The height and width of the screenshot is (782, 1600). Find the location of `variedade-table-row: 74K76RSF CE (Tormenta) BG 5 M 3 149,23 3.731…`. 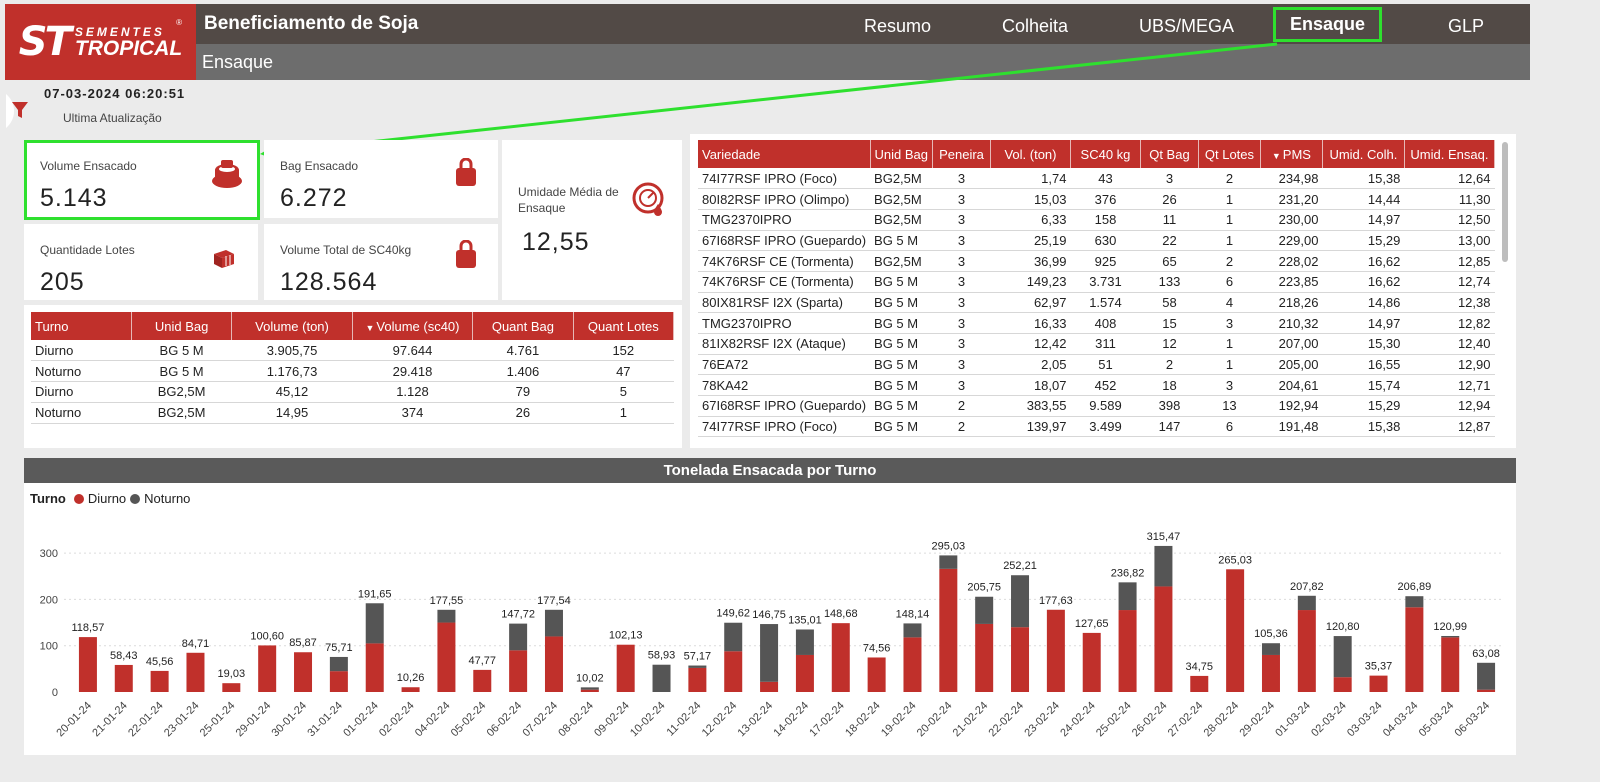

variedade-table-row: 74K76RSF CE (Tormenta) BG 5 M 3 149,23 3.731… is located at coordinates (1096, 282).